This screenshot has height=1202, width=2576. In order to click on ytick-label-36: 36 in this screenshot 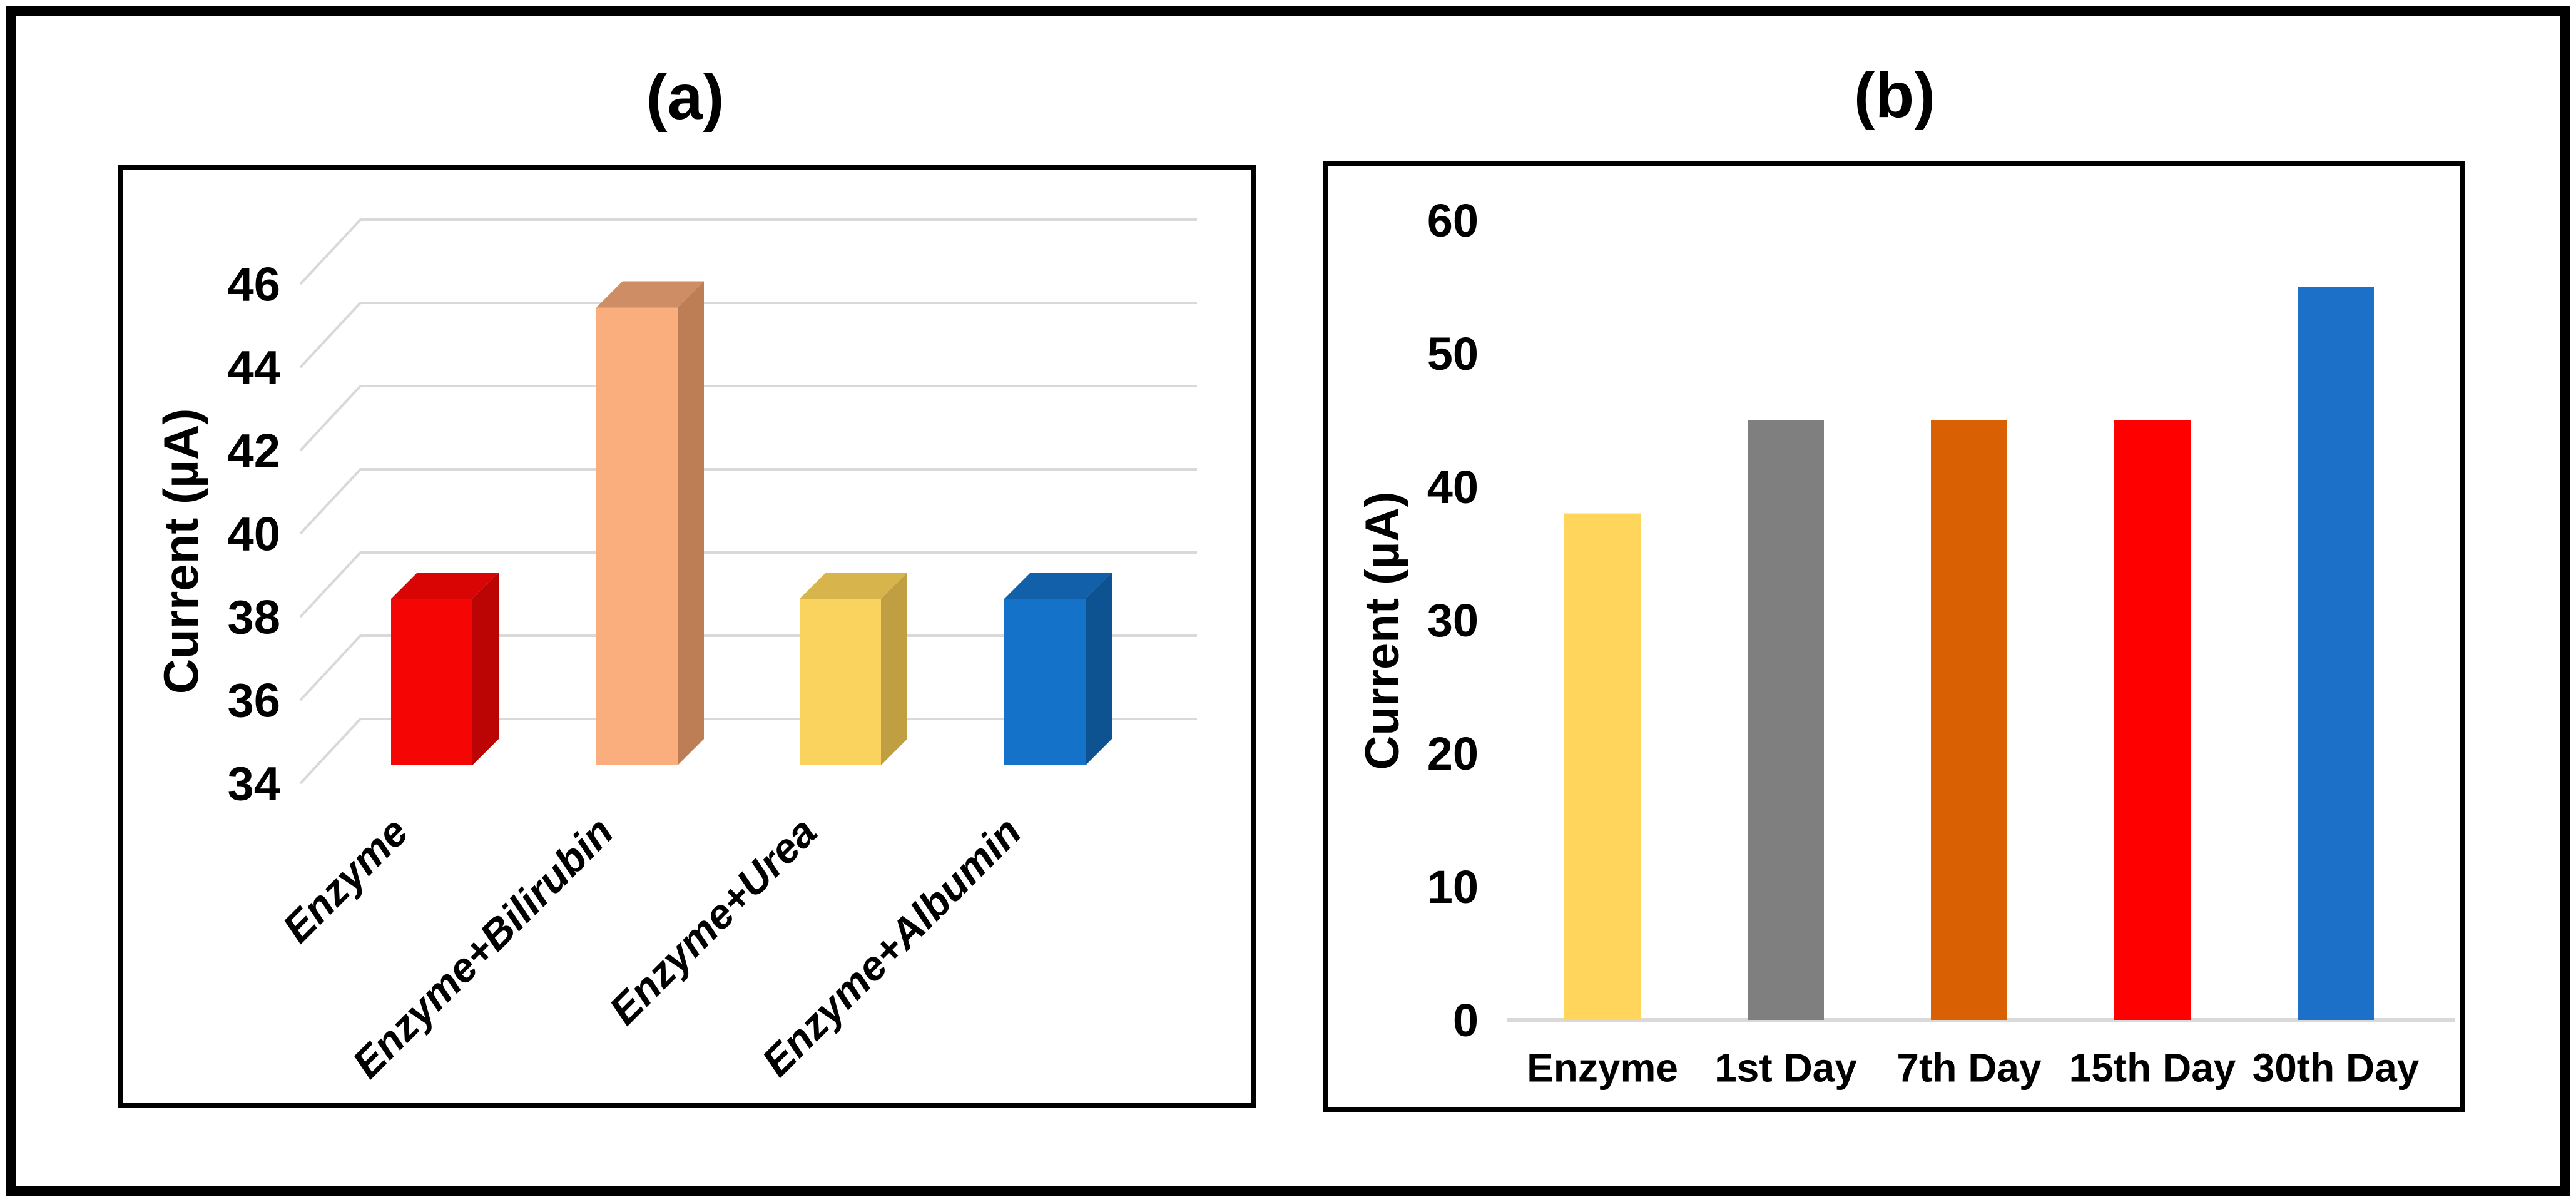, I will do `click(253, 701)`.